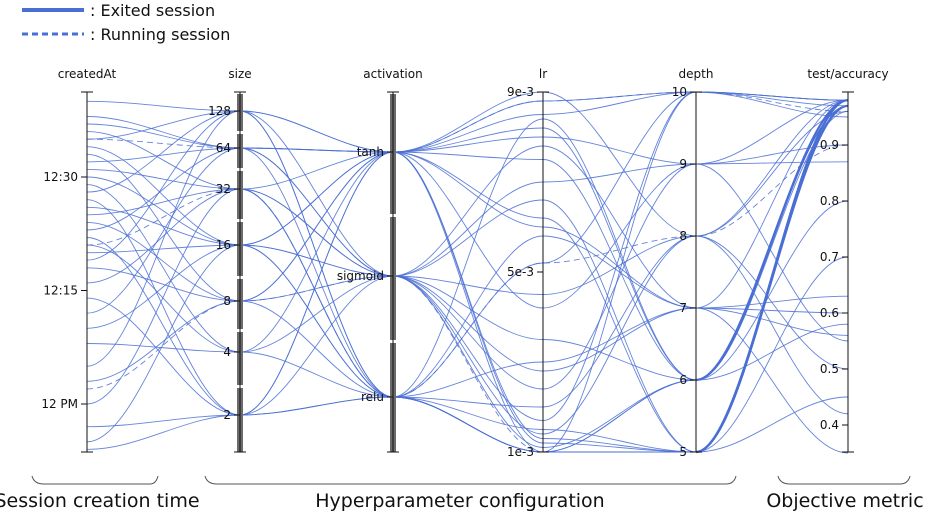  What do you see at coordinates (679, 92) in the screenshot?
I see `tick-label: 10` at bounding box center [679, 92].